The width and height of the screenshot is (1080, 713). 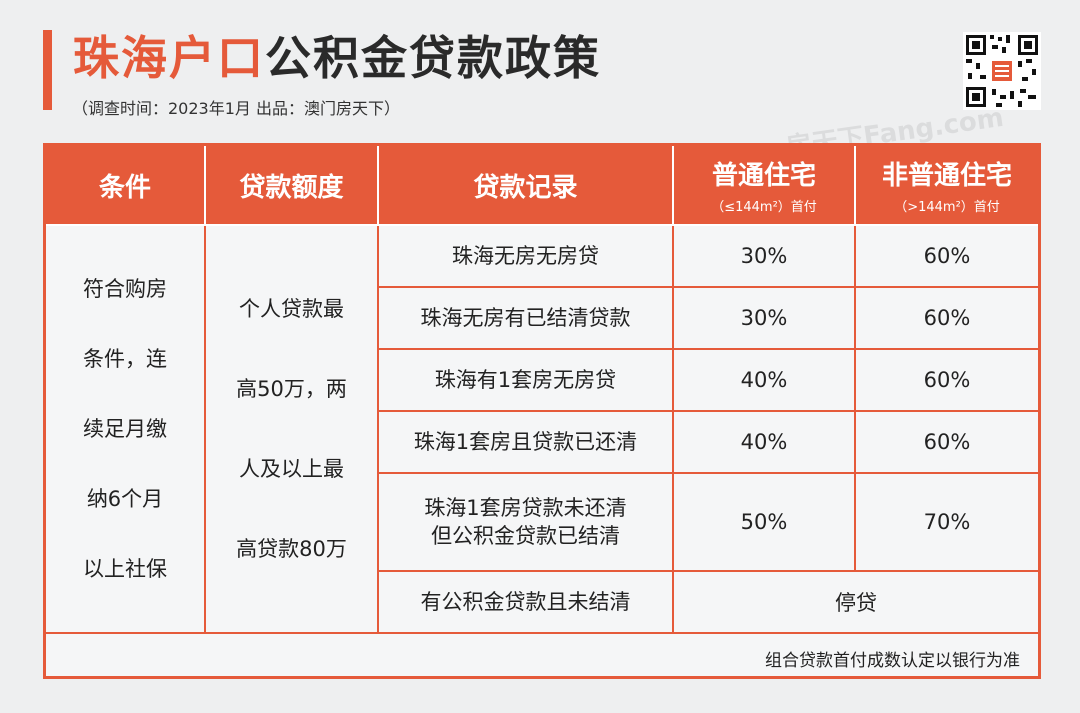 I want to click on header-ordinary: 普通住宅 （≤144m²）首付, so click(x=764, y=186).